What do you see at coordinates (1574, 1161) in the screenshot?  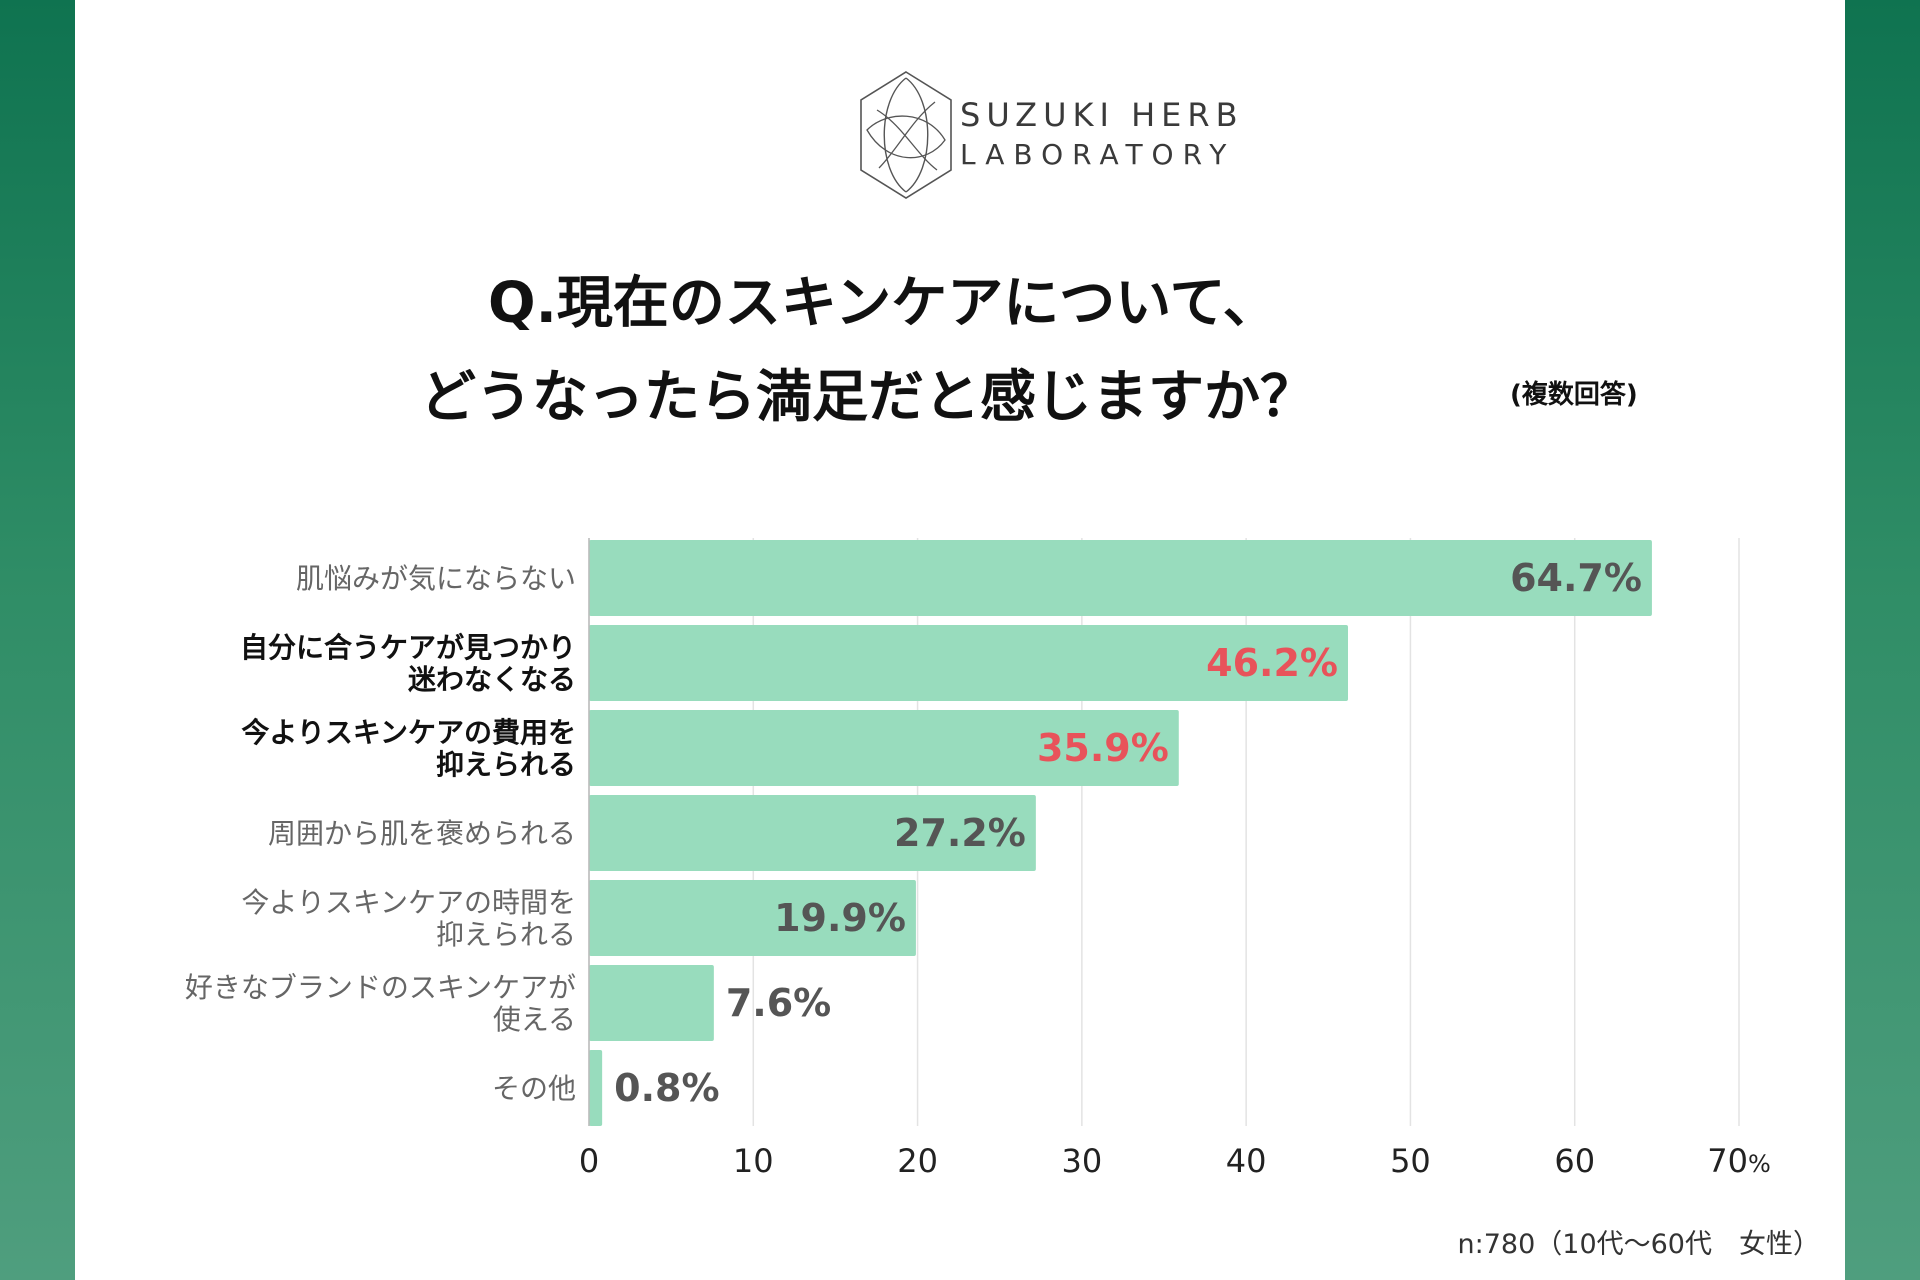 I see `x-tick-label: 60` at bounding box center [1574, 1161].